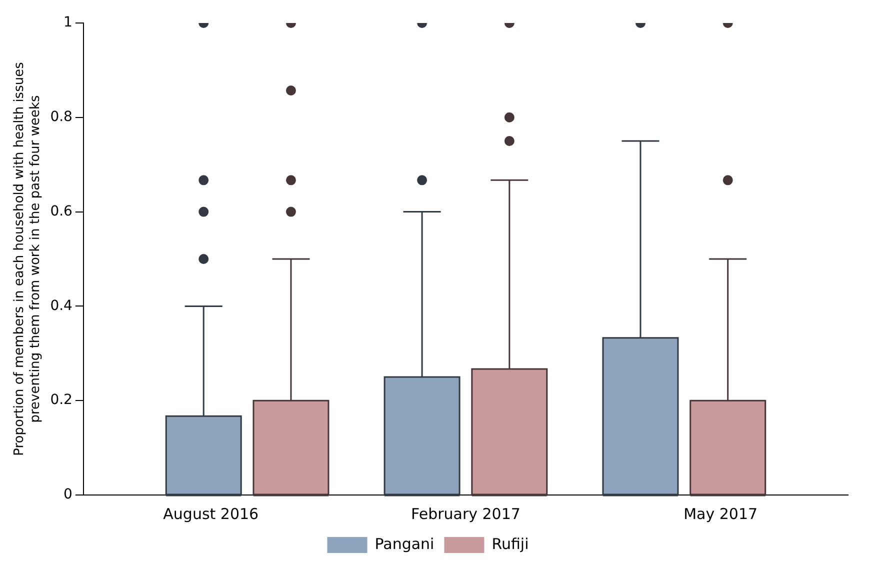  I want to click on y-tick-label: 0, so click(68, 494).